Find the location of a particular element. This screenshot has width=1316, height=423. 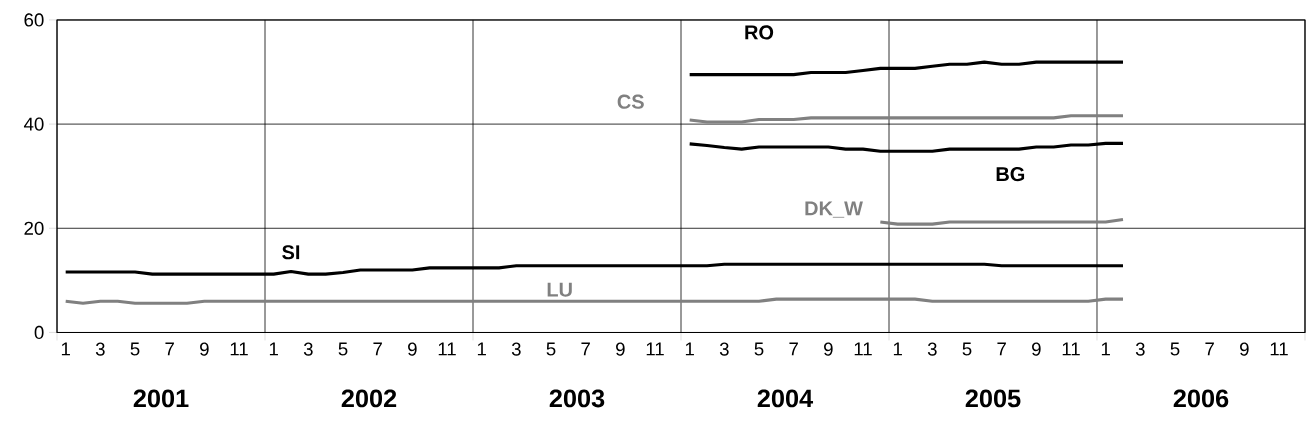

series-label: LU is located at coordinates (559, 289).